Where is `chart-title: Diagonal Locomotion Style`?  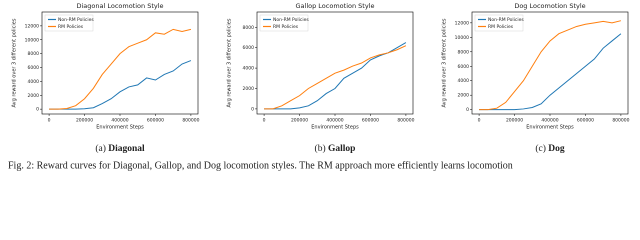 chart-title: Diagonal Locomotion Style is located at coordinates (119, 6).